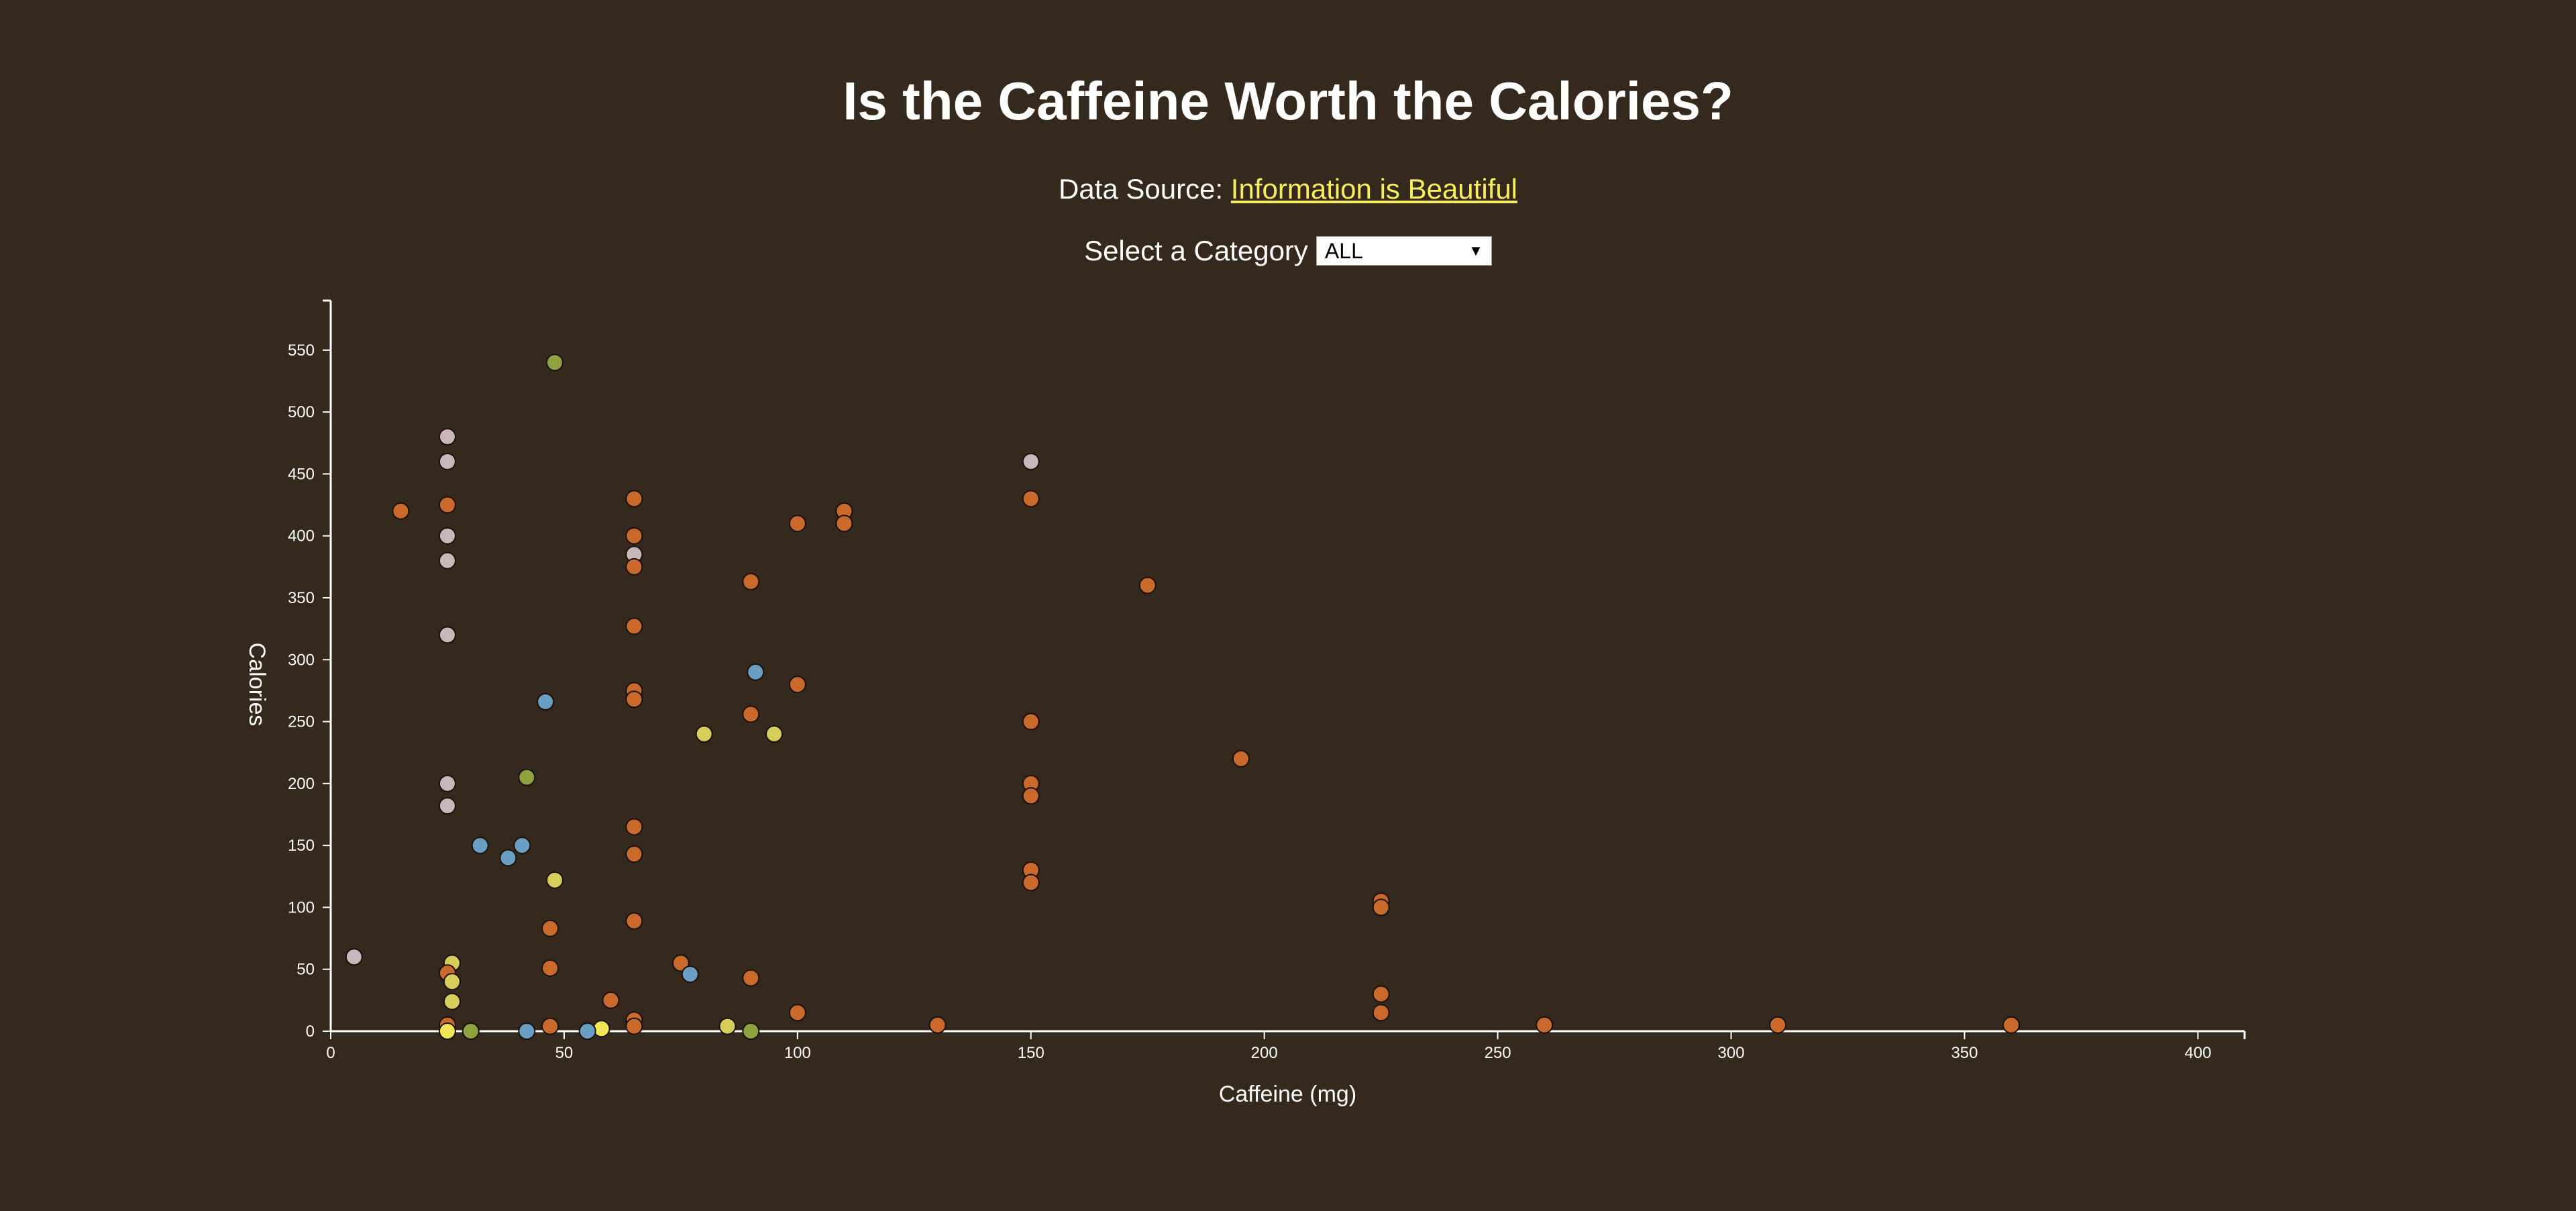  Describe the element at coordinates (1374, 189) in the screenshot. I see `data-source-link: Information is Beautiful` at that location.